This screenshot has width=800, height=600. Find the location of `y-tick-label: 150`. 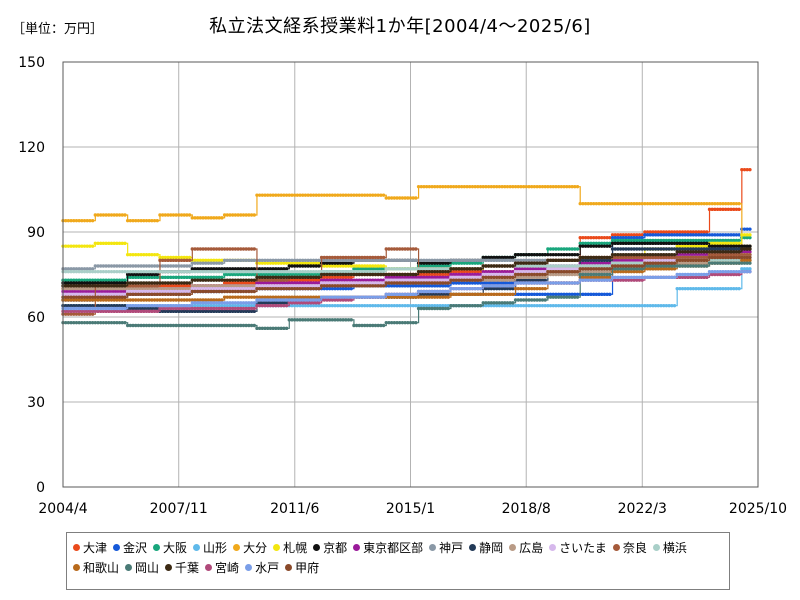

y-tick-label: 150 is located at coordinates (31, 63).